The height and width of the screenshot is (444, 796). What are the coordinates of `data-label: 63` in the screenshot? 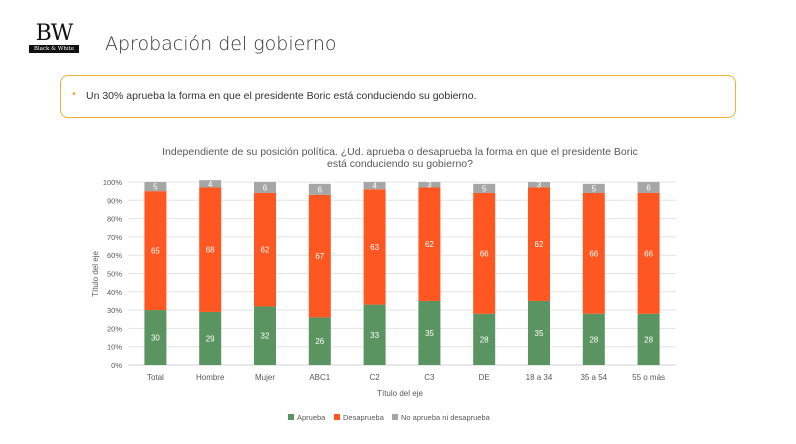 It's located at (374, 247).